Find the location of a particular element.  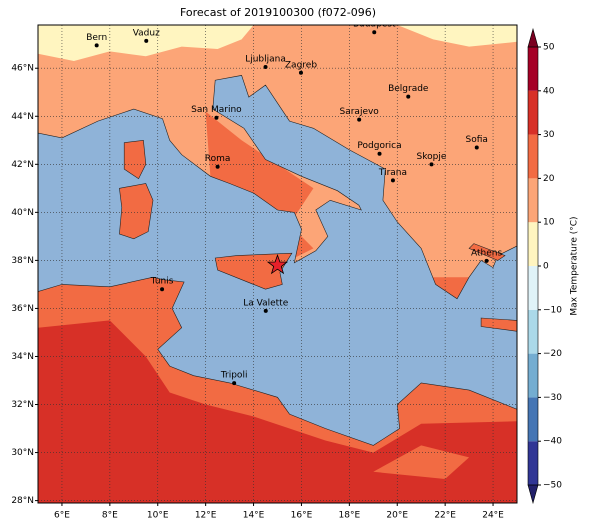

city-label: Tripoli is located at coordinates (234, 376).